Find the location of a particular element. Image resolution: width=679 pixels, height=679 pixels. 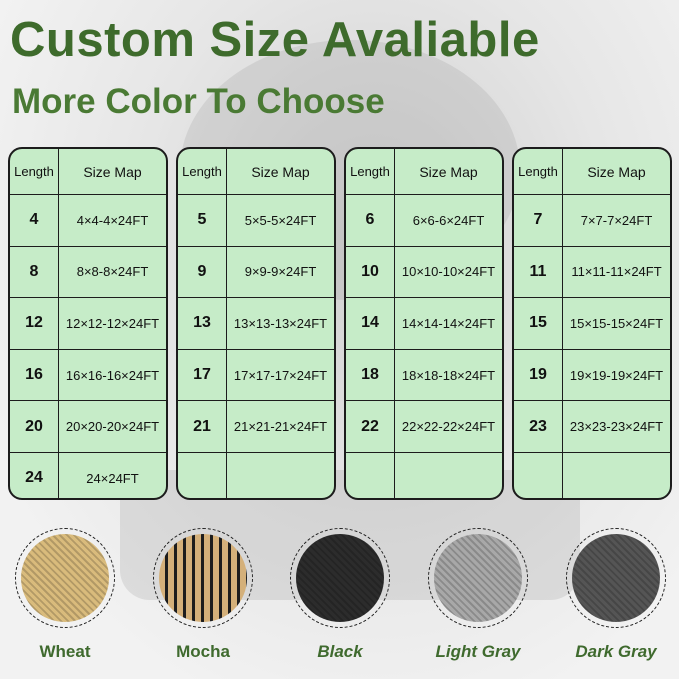

length-cell: 20 is located at coordinates (34, 426).